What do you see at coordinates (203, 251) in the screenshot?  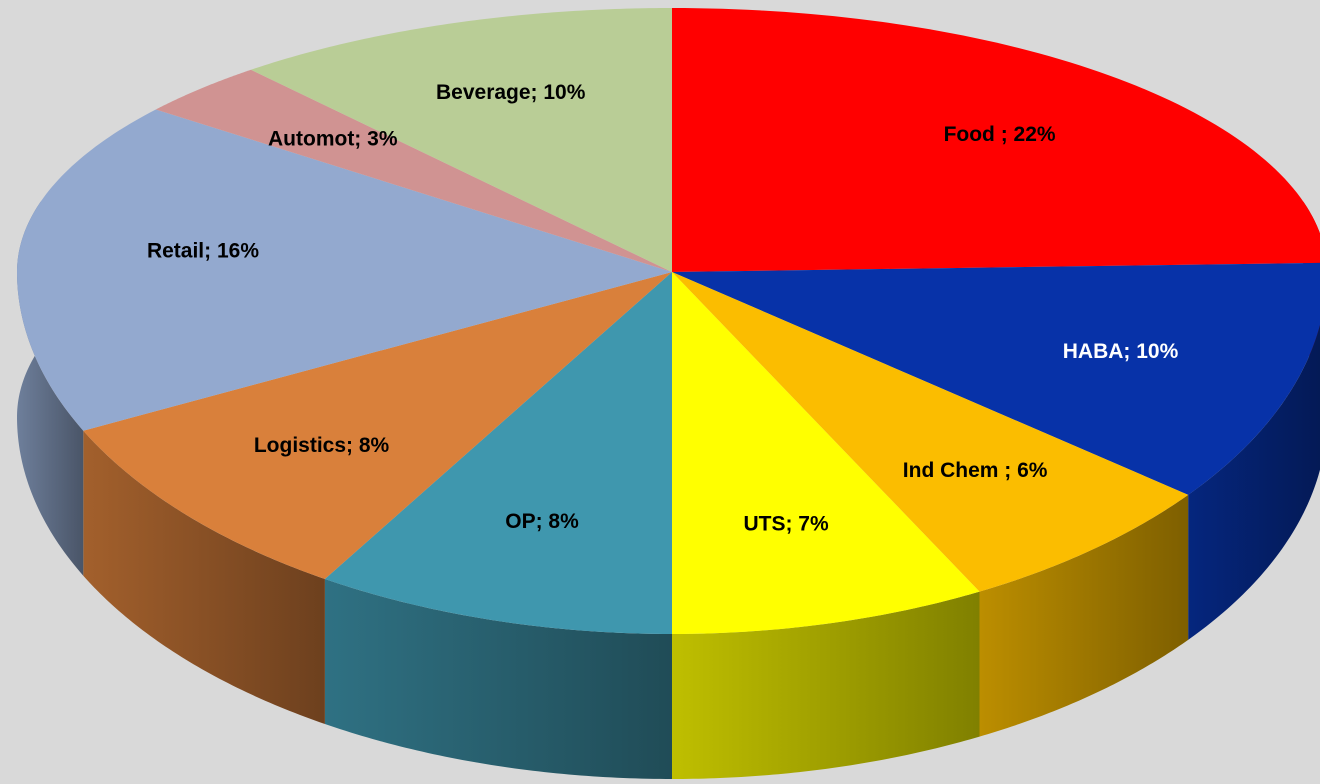 I see `data-label: Retail; 16%` at bounding box center [203, 251].